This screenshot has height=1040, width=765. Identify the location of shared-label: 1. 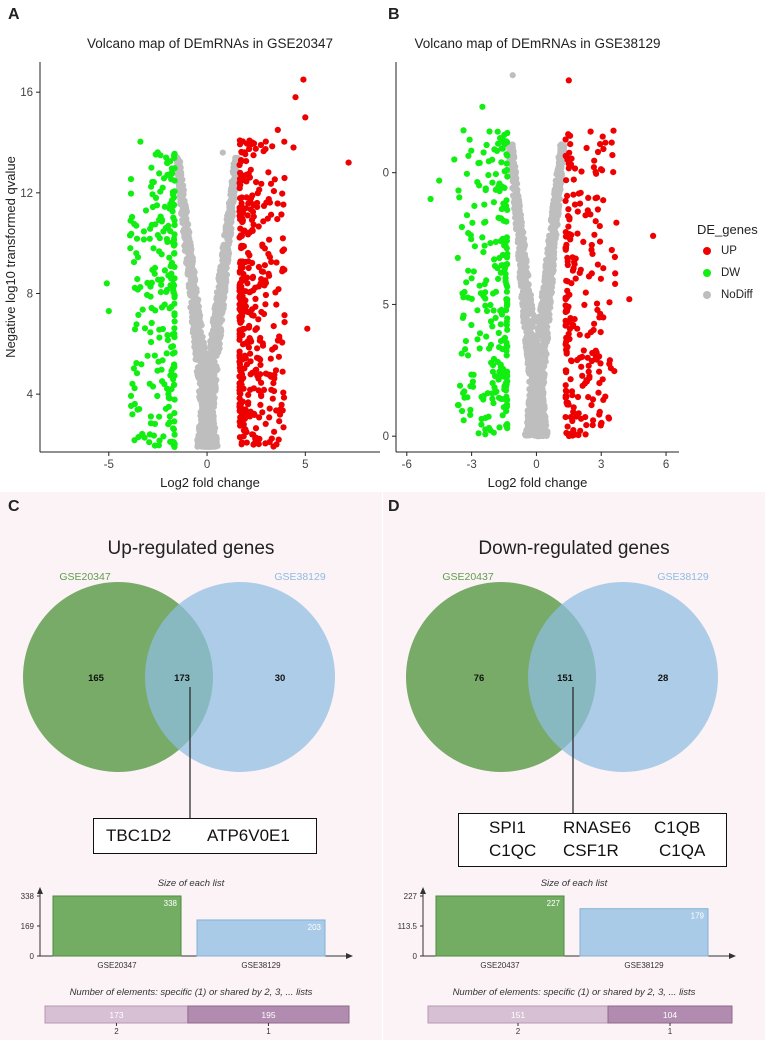
(670, 1031).